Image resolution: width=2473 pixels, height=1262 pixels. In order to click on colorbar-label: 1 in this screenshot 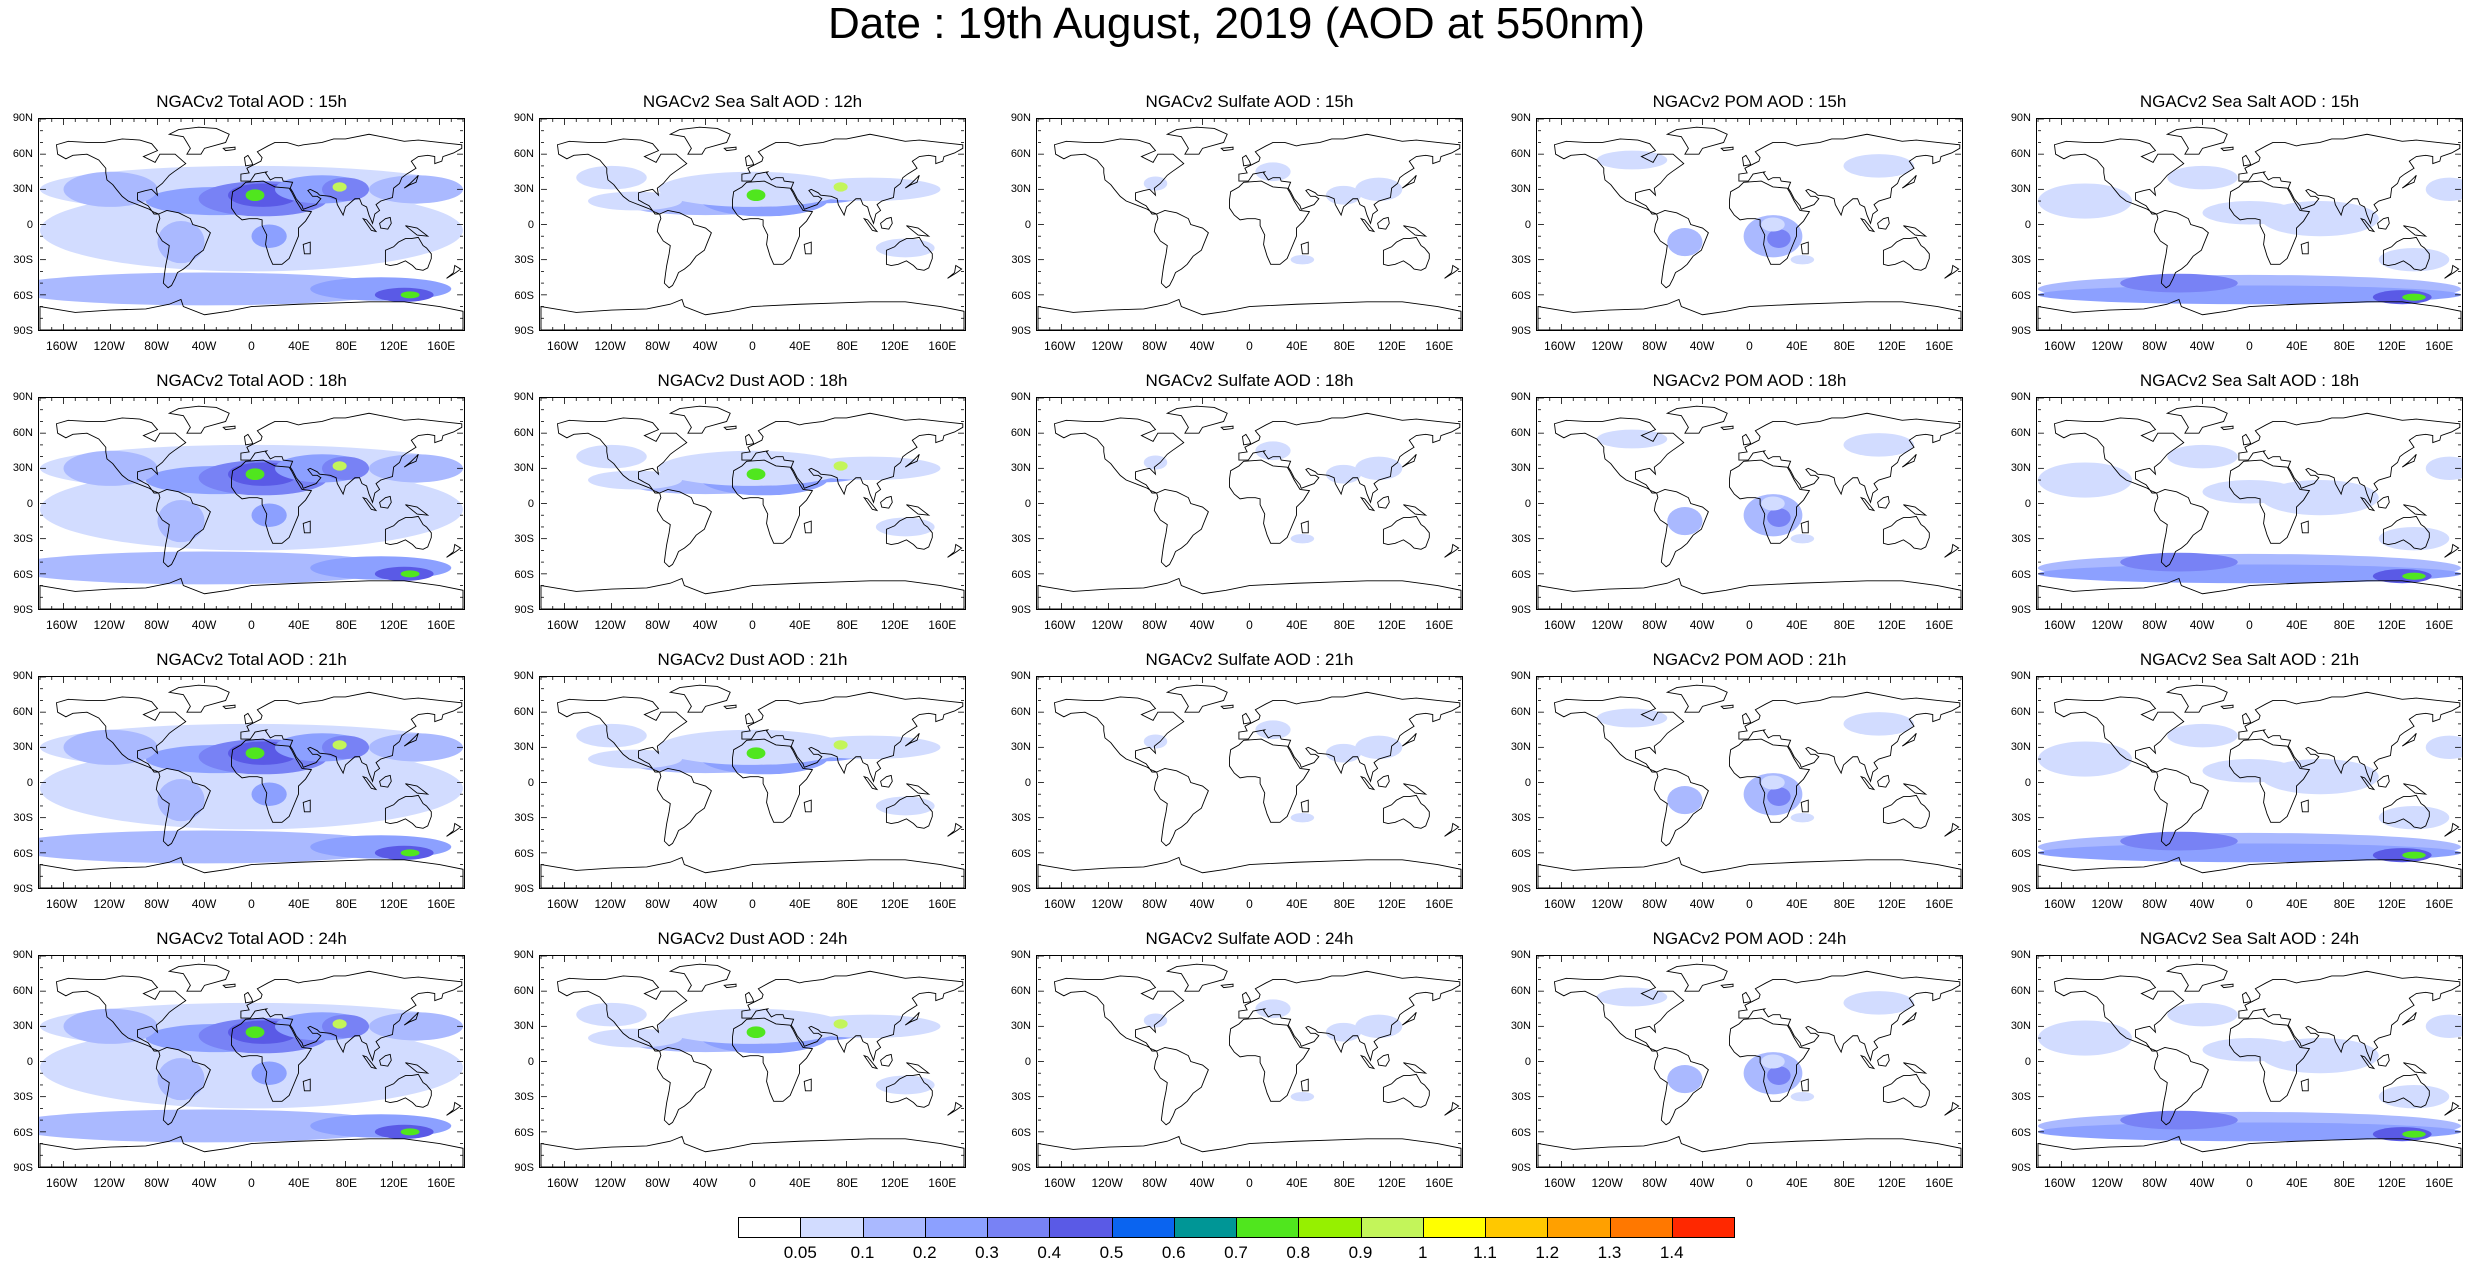, I will do `click(1423, 1252)`.